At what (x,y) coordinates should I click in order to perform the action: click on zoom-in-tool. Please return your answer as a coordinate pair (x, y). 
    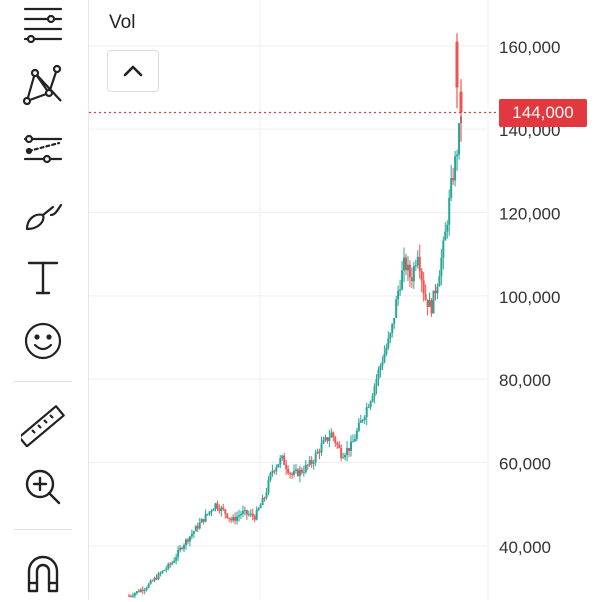
    Looking at the image, I should click on (43, 487).